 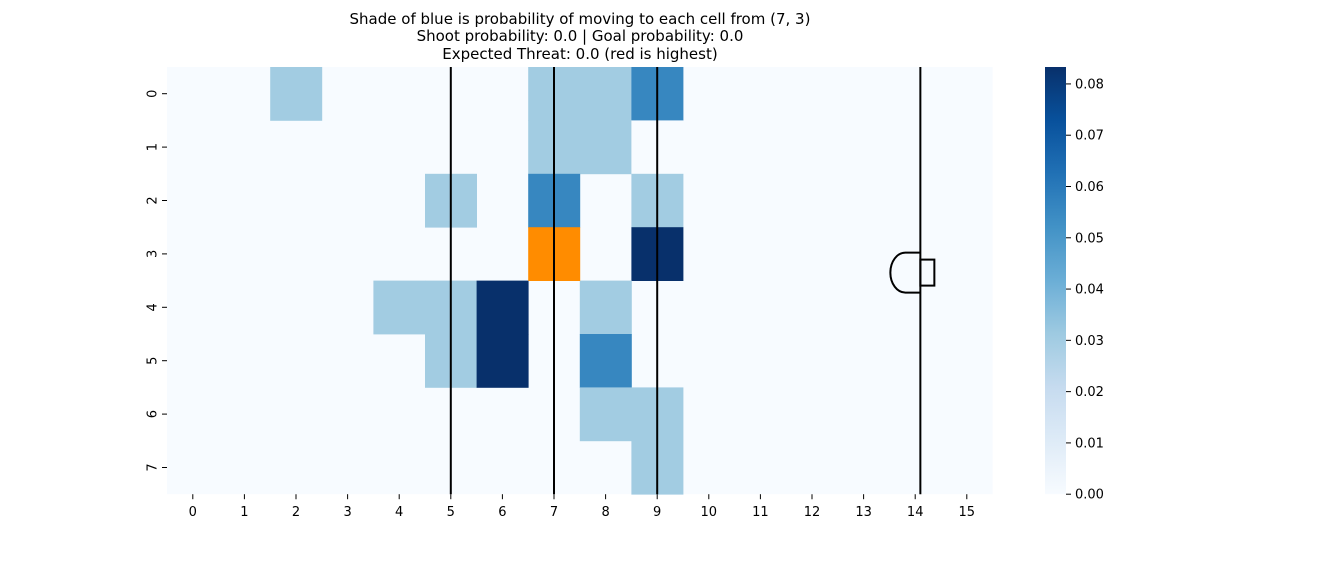 What do you see at coordinates (1089, 84) in the screenshot?
I see `colorbar-tick-label: 0.08` at bounding box center [1089, 84].